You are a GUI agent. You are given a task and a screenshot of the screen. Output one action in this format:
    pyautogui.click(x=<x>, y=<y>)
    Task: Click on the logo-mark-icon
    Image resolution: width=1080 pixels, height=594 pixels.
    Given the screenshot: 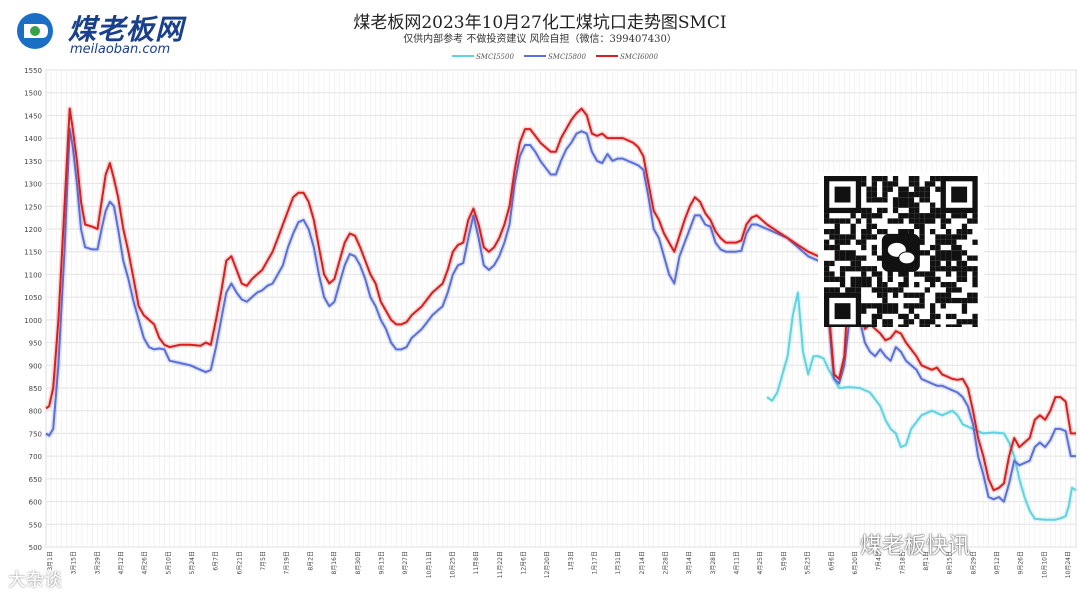 What is the action you would take?
    pyautogui.click(x=35, y=31)
    